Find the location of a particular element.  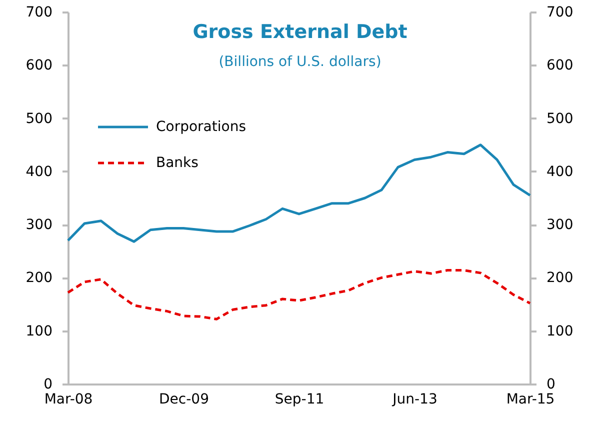

y2-tick-label: 400 is located at coordinates (560, 172).